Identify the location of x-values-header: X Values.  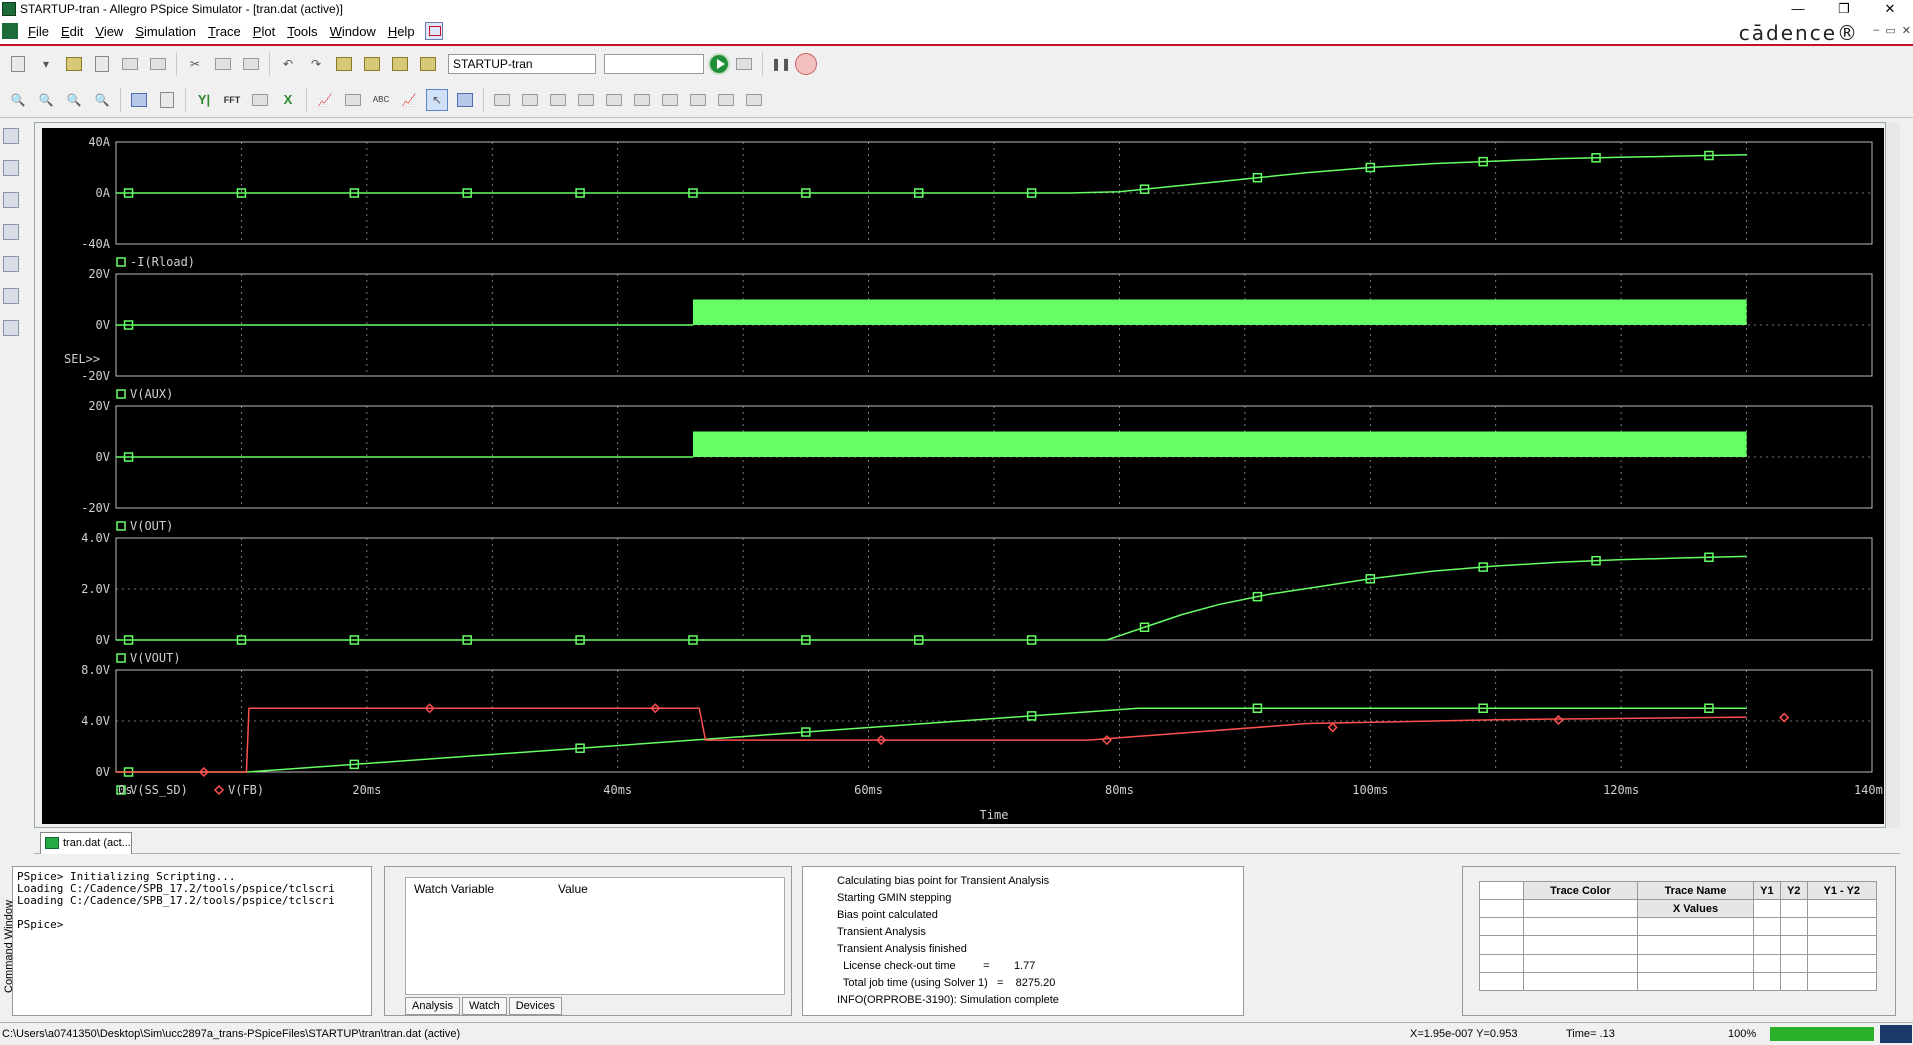
(1695, 909).